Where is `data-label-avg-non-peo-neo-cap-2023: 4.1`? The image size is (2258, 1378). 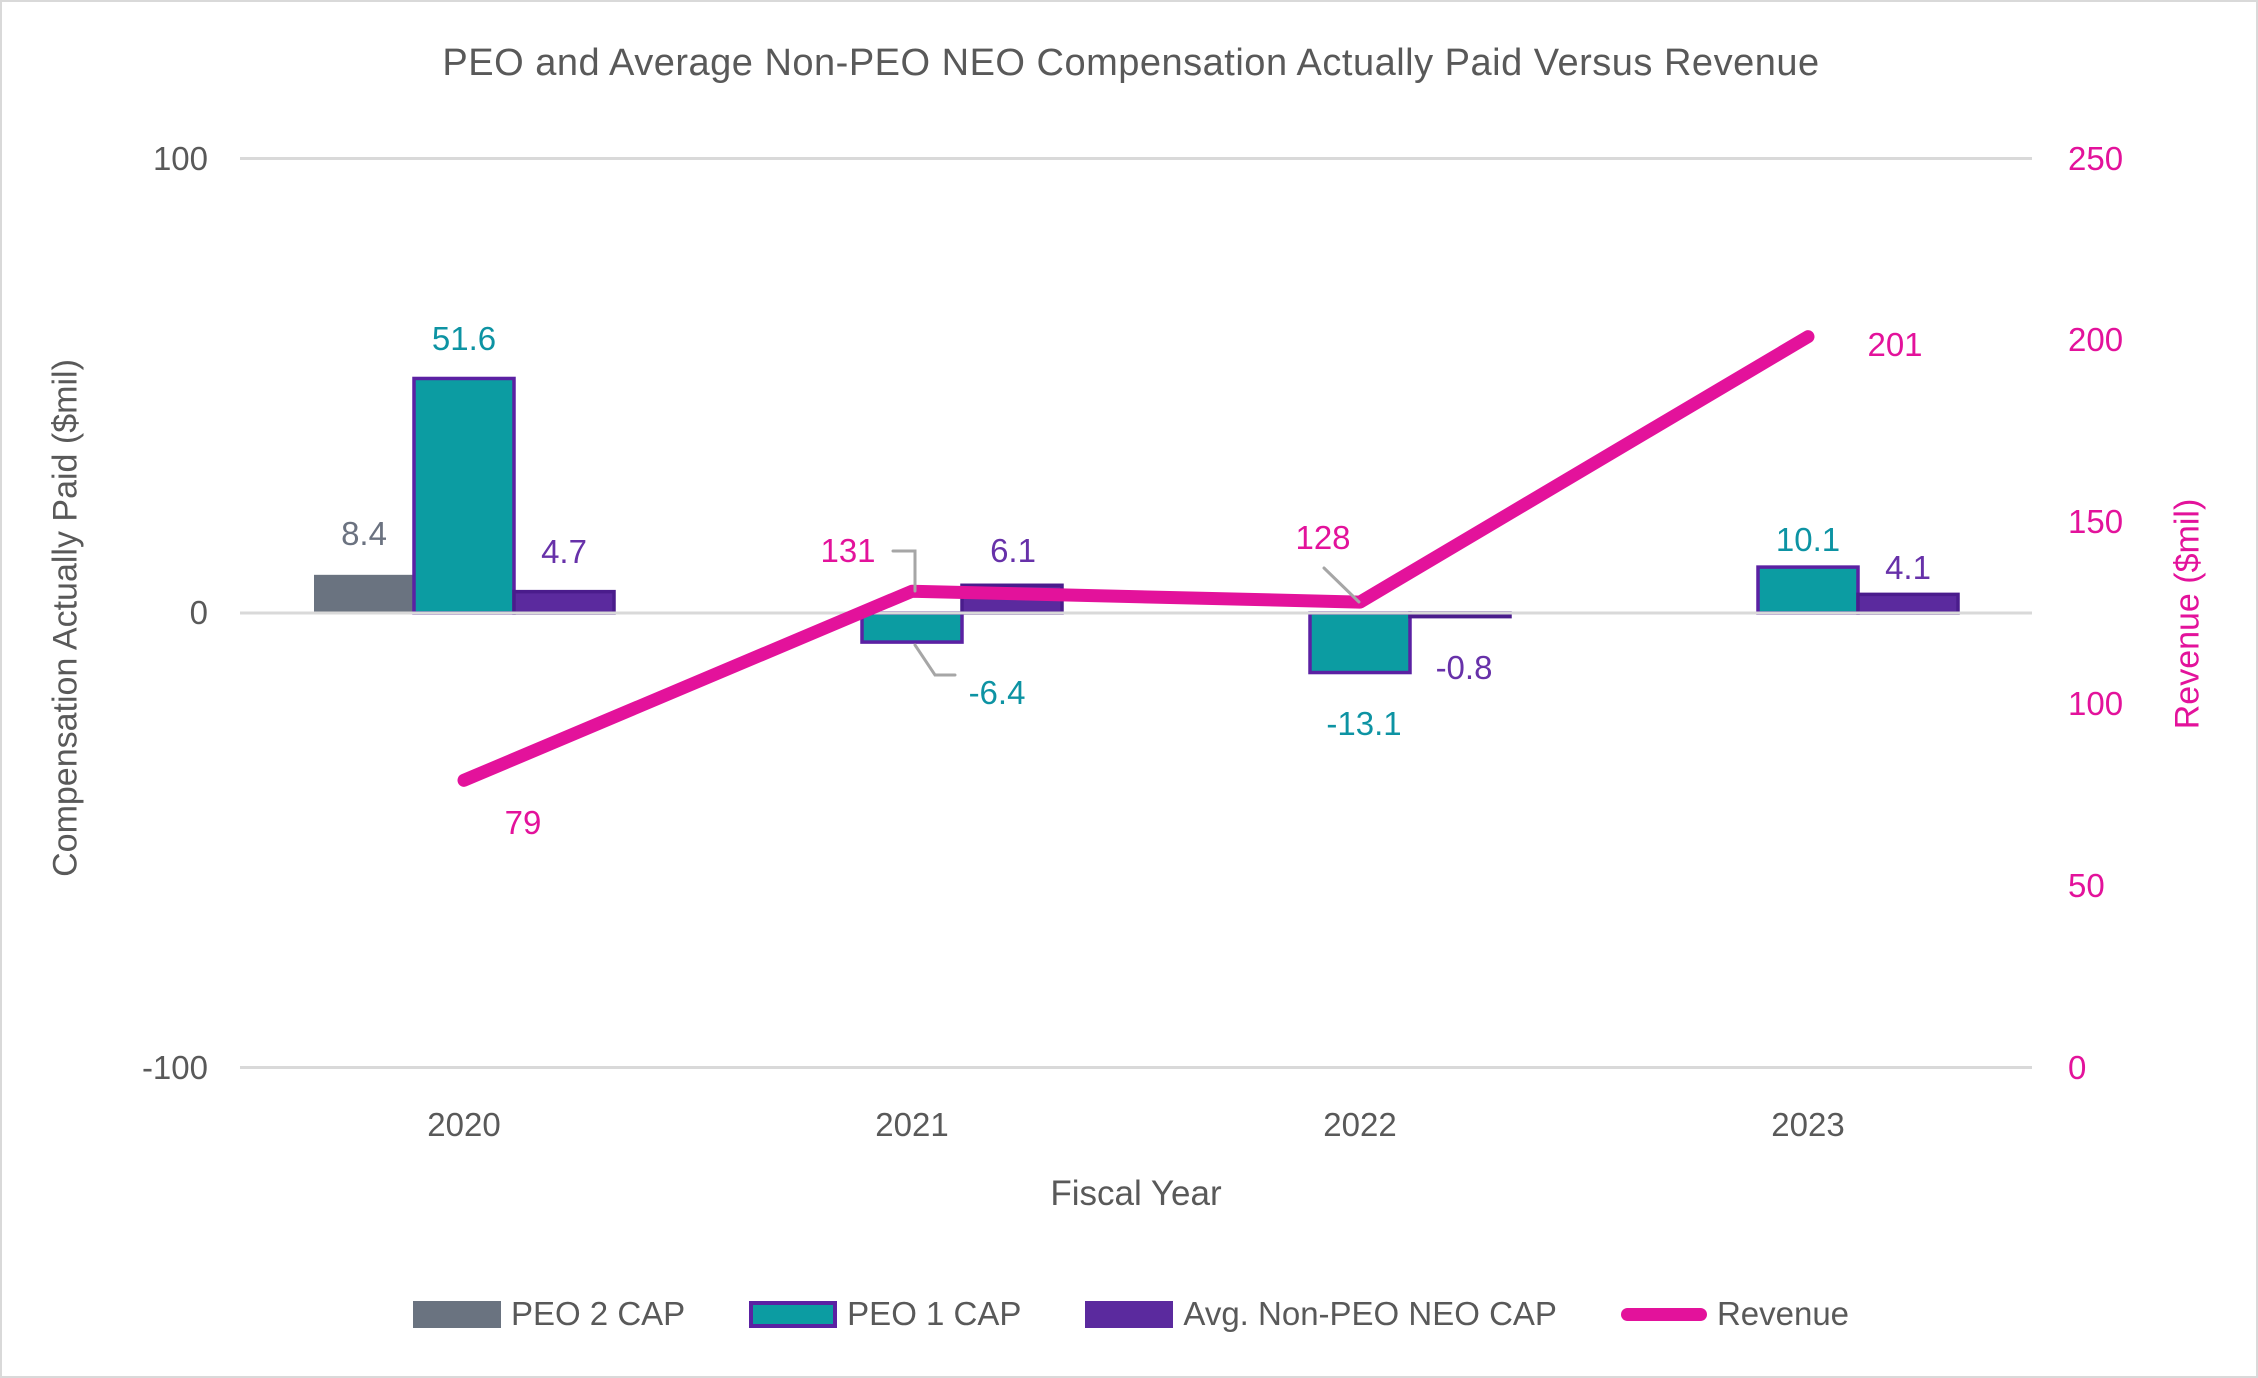 data-label-avg-non-peo-neo-cap-2023: 4.1 is located at coordinates (1908, 567).